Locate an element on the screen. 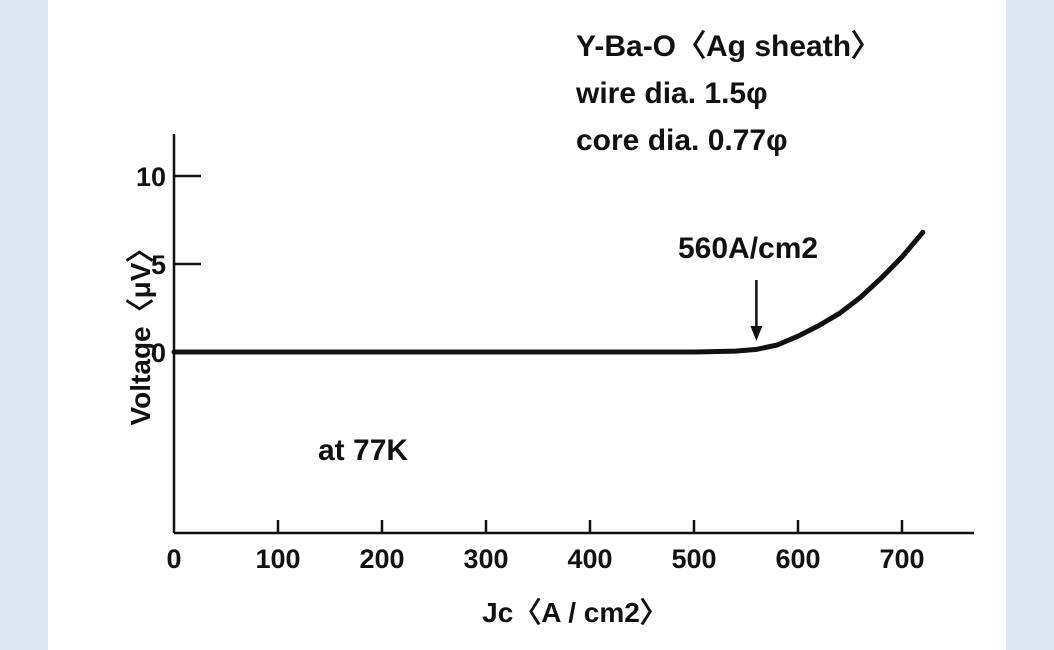 The width and height of the screenshot is (1054, 650). series-line is located at coordinates (548, 292).